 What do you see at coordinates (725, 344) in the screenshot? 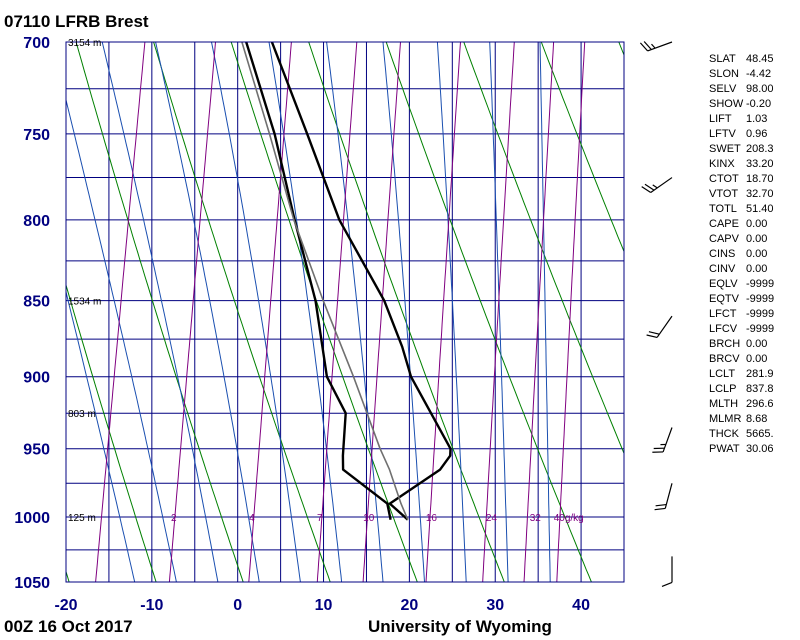
I see `index-name: BRCH` at bounding box center [725, 344].